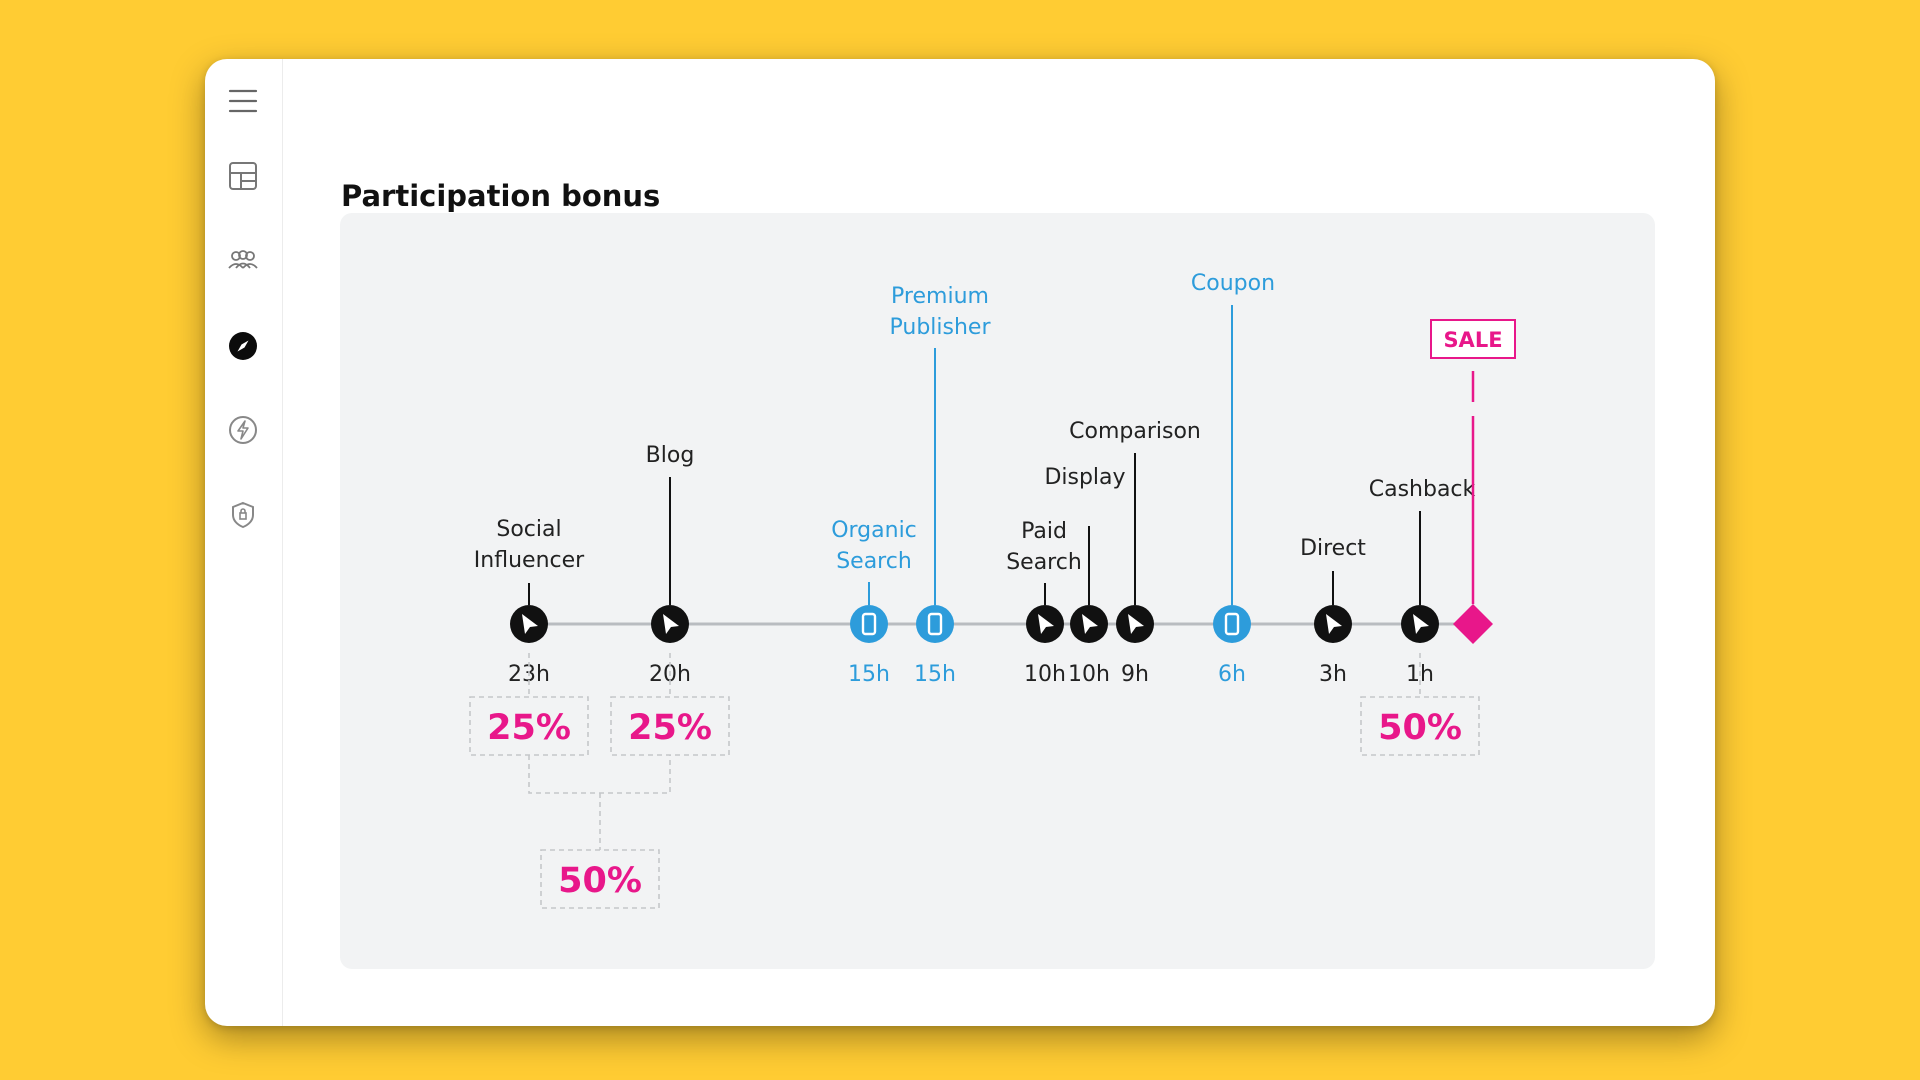 This screenshot has width=1920, height=1080. I want to click on sale-conversion: SALE, so click(1473, 481).